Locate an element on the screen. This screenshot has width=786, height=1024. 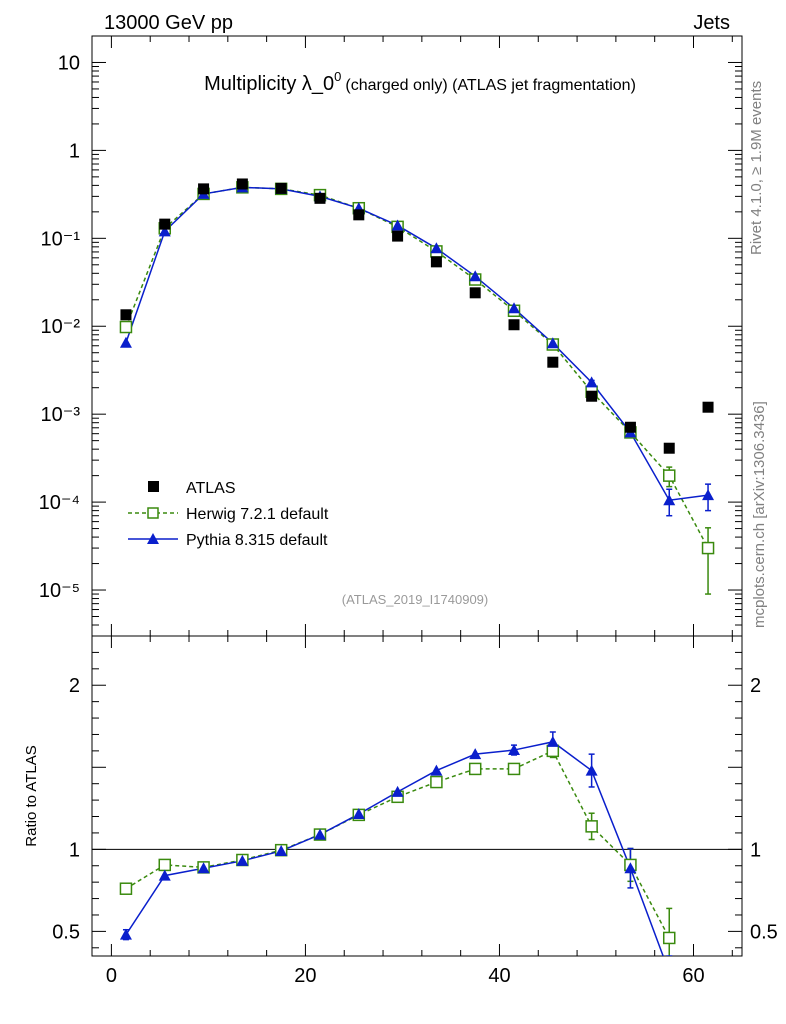
main-y-tick-label: 10⁻⁴ is located at coordinates (59, 503).